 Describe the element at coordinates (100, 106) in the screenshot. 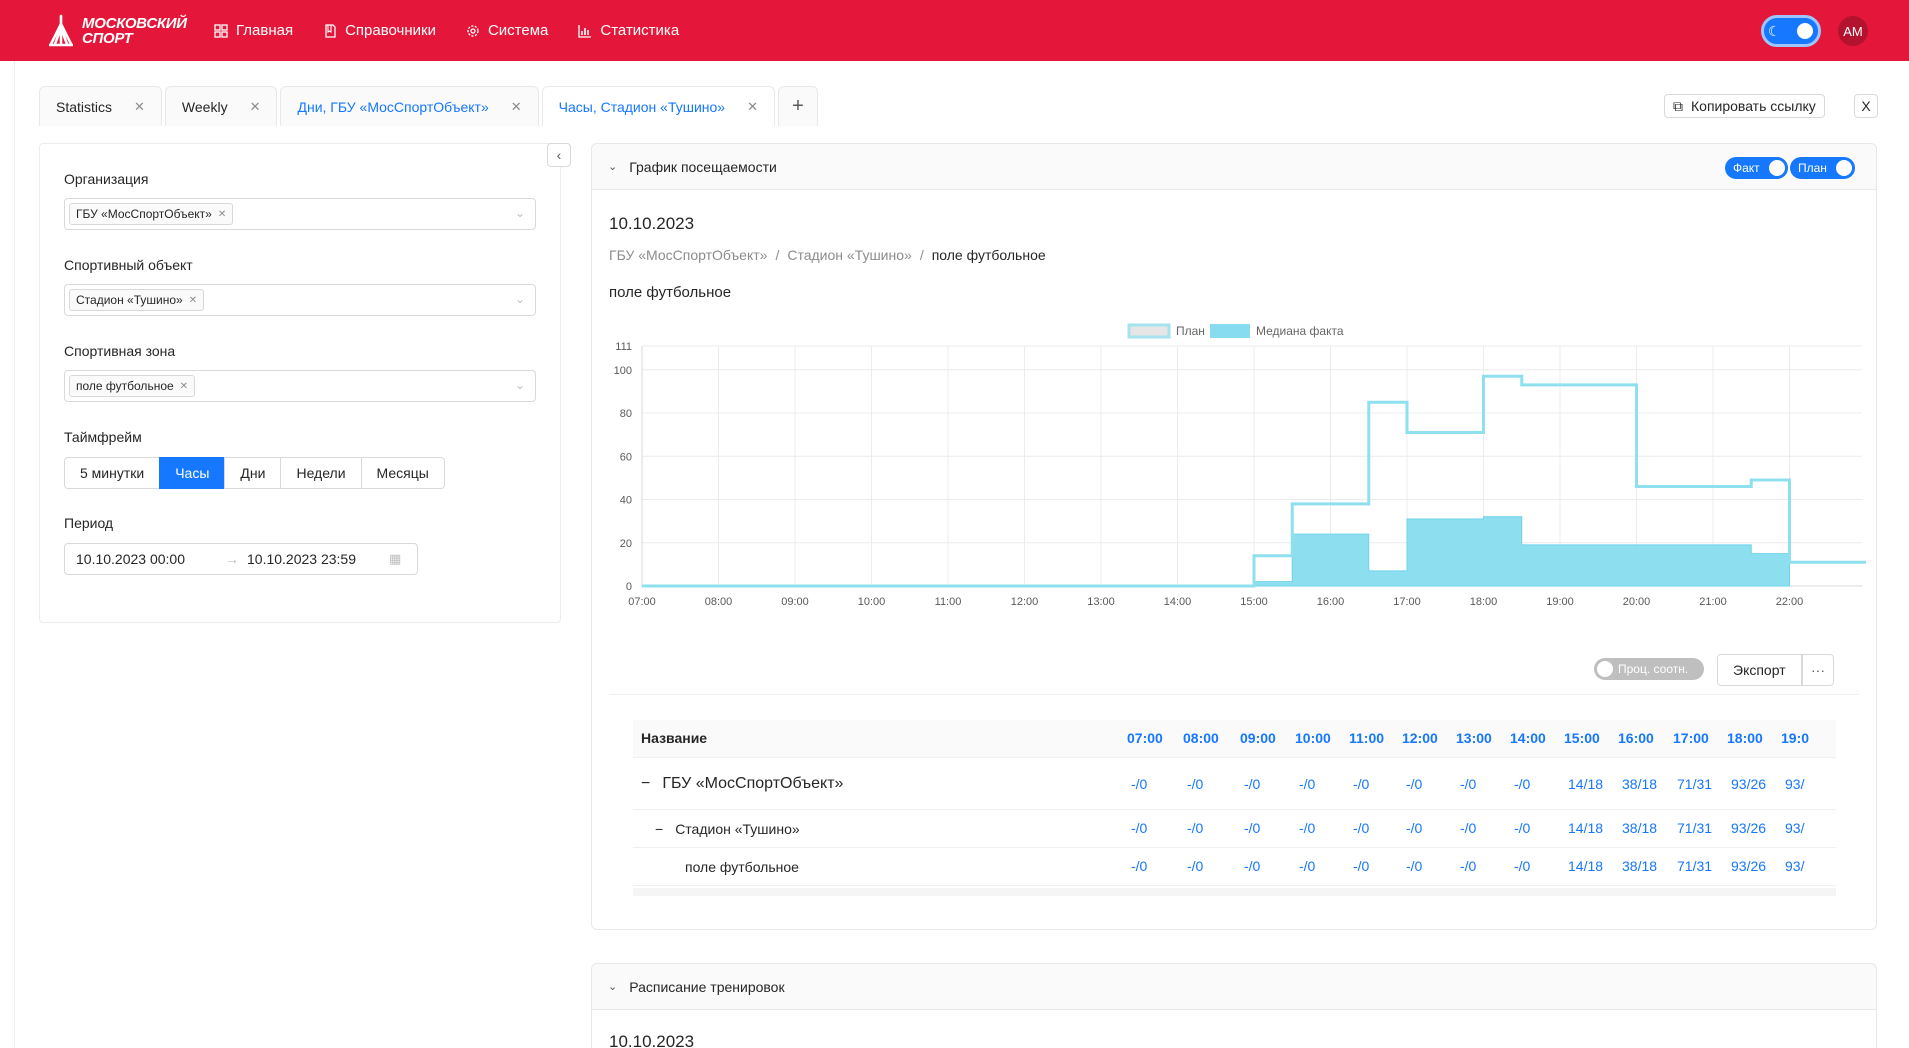

I see `tab-statistics: Statistics ✕` at that location.